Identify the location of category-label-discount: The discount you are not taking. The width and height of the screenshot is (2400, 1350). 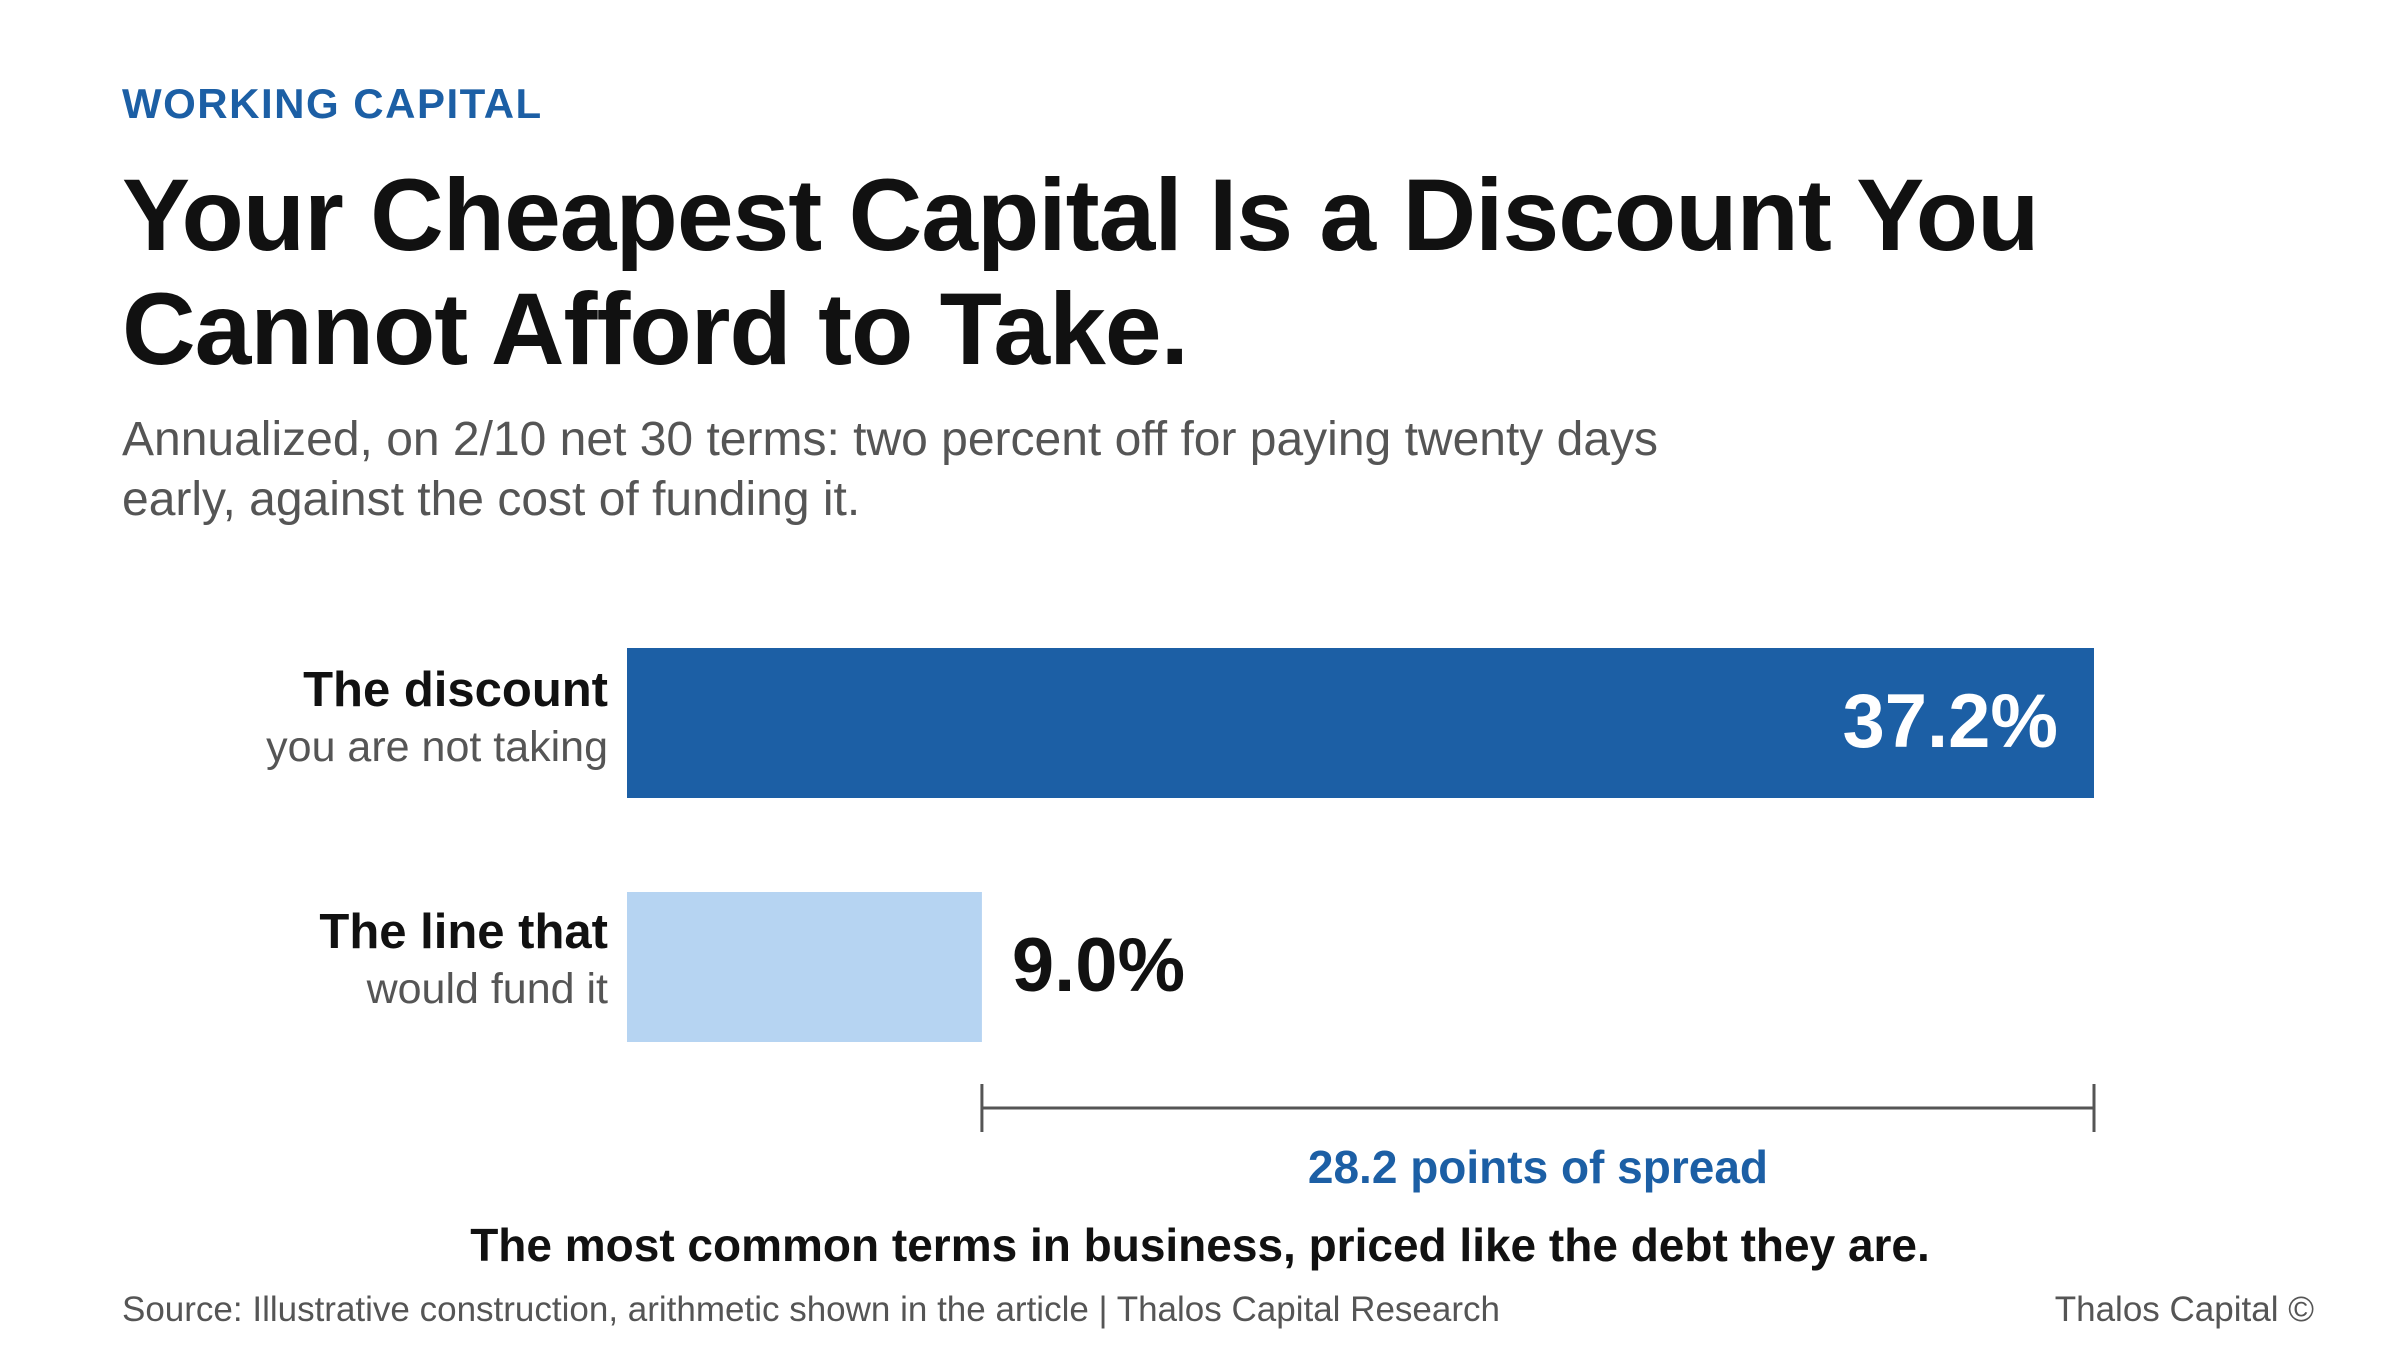
(308, 717).